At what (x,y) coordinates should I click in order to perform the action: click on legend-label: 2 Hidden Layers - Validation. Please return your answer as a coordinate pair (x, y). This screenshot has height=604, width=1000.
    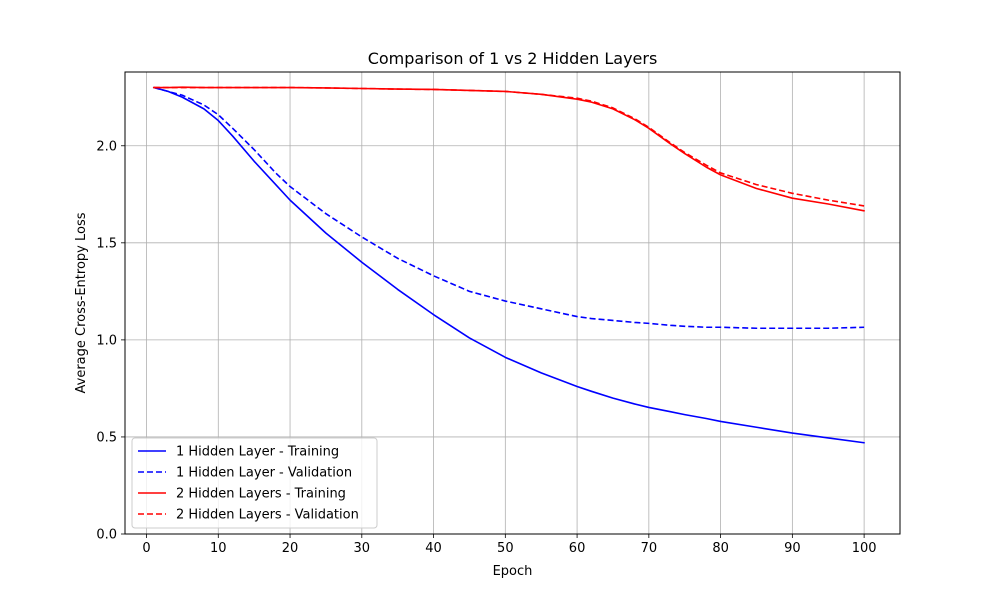
    Looking at the image, I should click on (267, 515).